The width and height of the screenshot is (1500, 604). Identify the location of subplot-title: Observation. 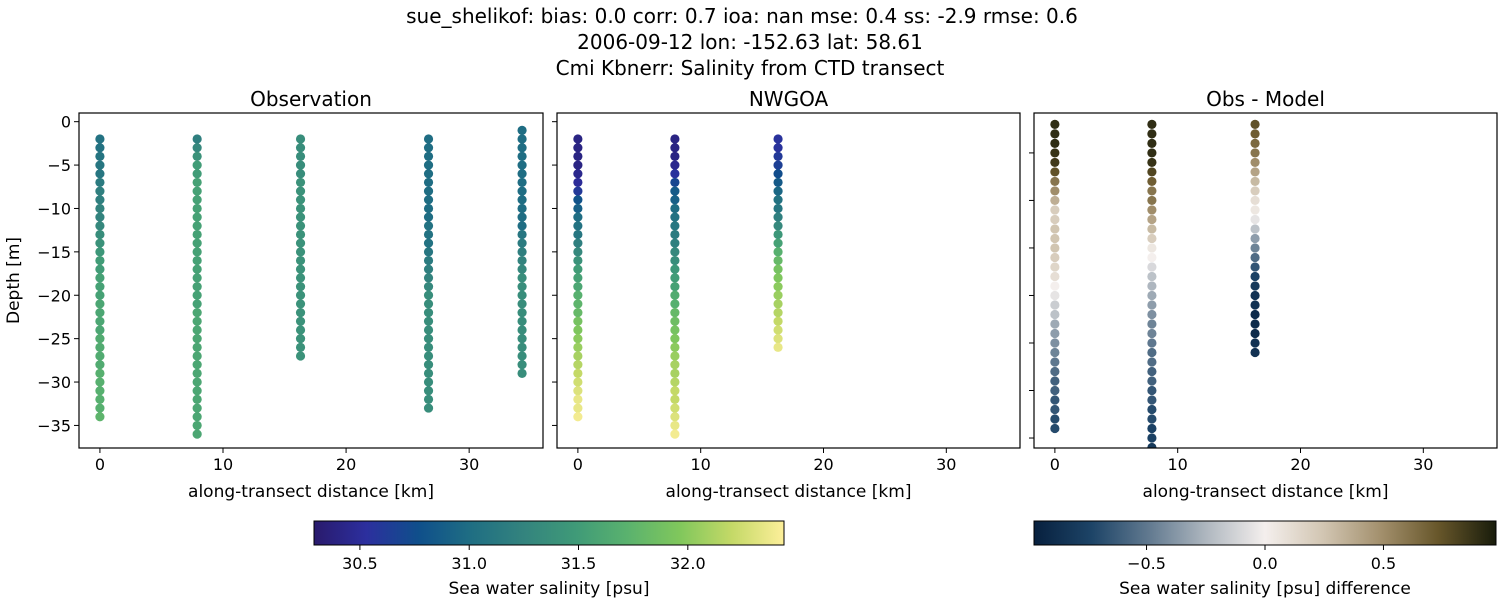
(311, 99).